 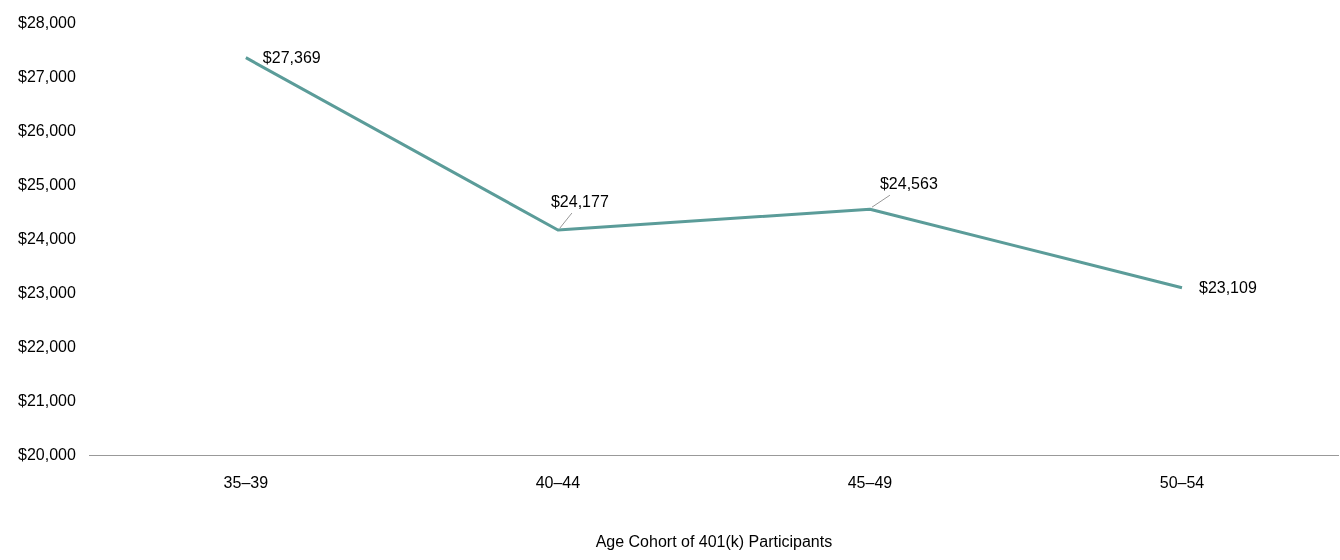 What do you see at coordinates (46, 23) in the screenshot?
I see `y-tick-label: $28,000` at bounding box center [46, 23].